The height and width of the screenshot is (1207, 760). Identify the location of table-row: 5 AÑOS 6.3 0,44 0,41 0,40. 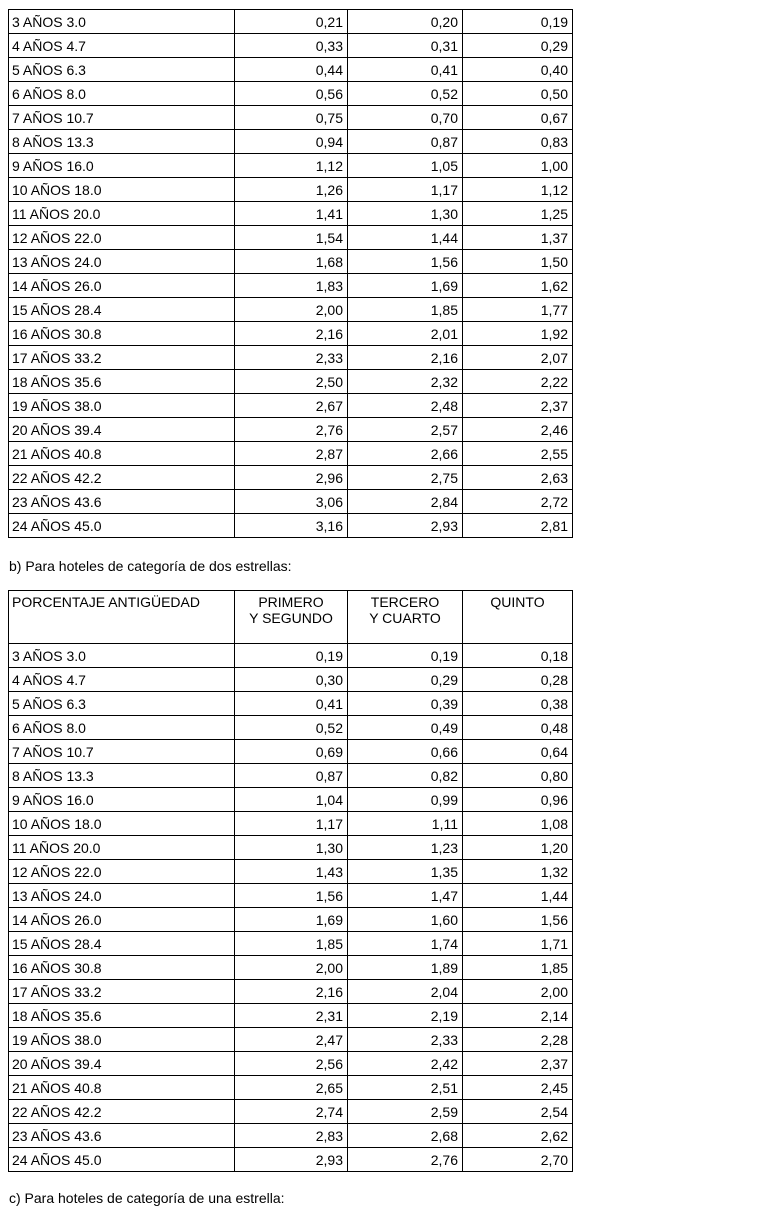
(290, 69).